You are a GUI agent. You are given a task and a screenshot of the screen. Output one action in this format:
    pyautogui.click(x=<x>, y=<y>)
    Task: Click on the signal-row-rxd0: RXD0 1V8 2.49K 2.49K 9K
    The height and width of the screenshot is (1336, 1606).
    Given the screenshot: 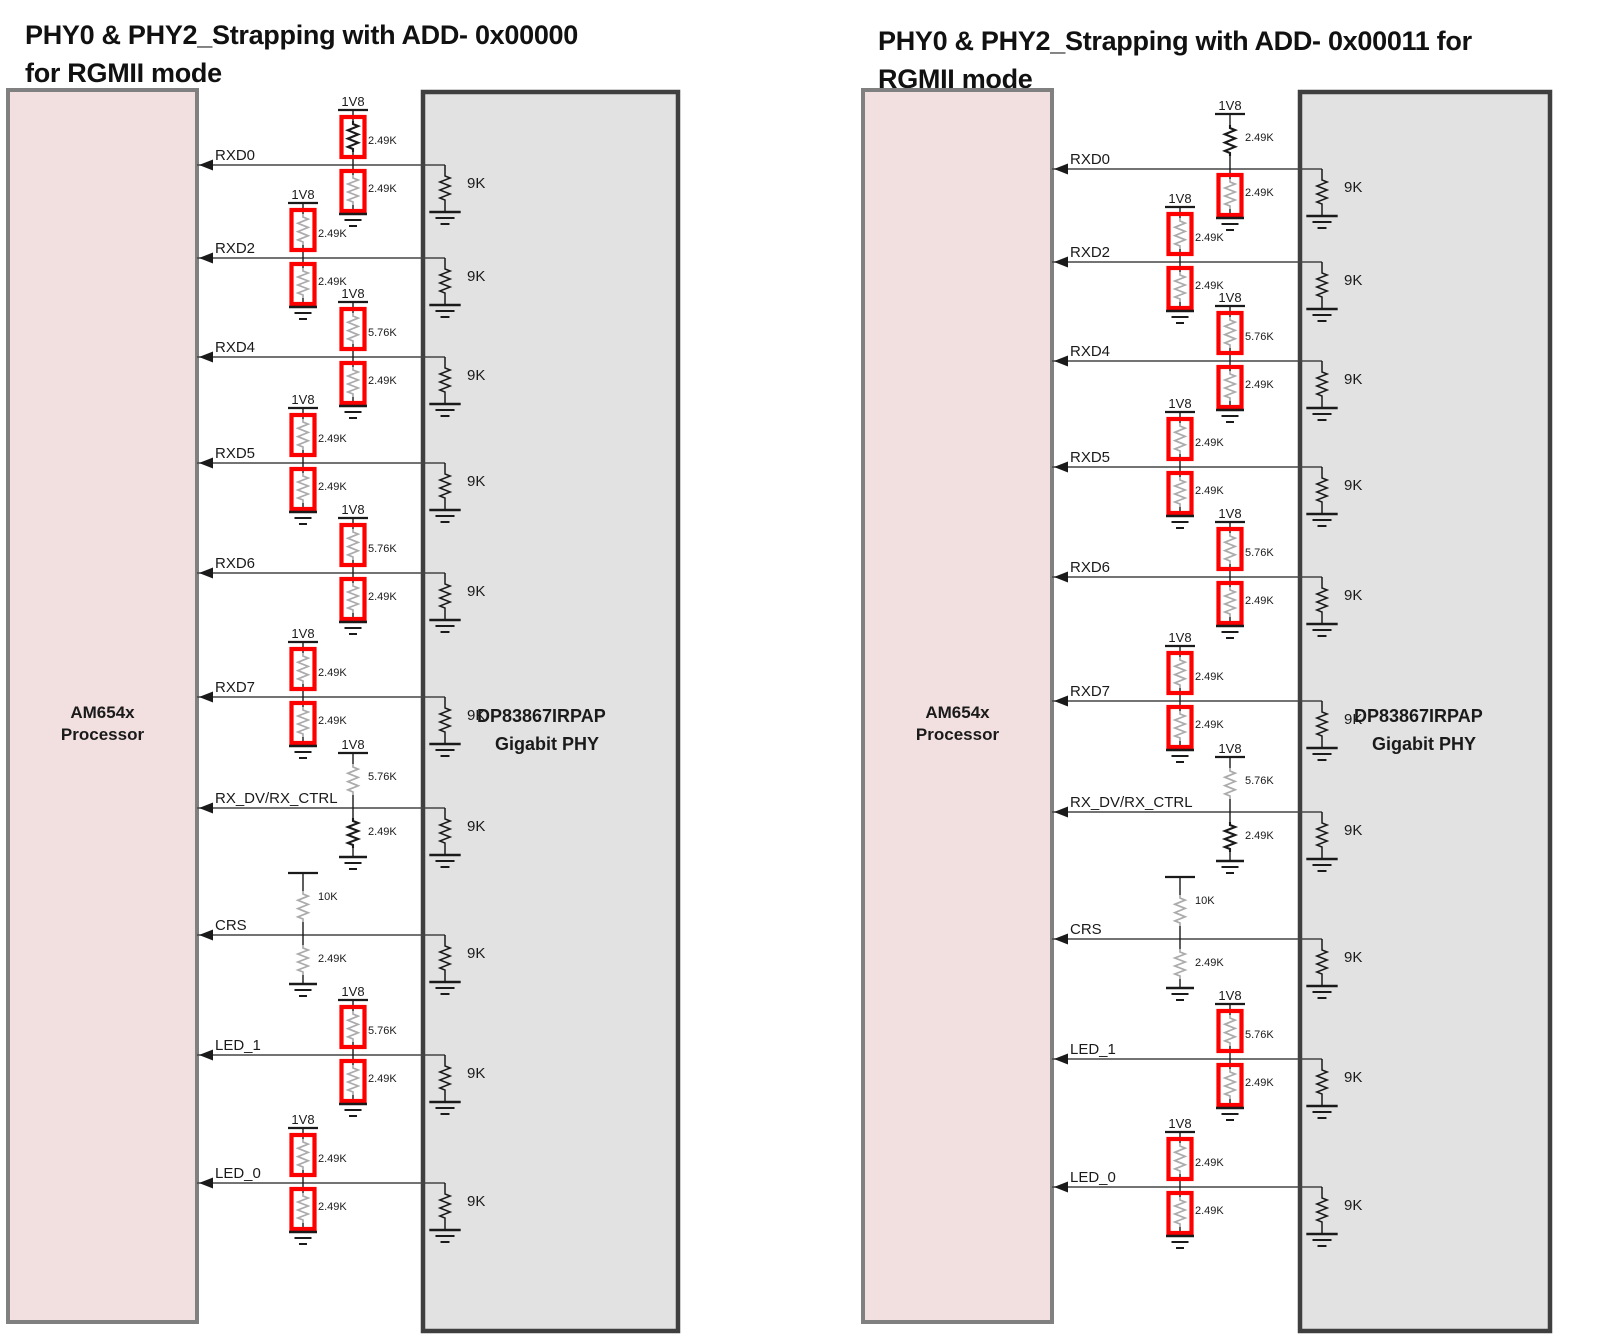 What is the action you would take?
    pyautogui.click(x=1207, y=164)
    